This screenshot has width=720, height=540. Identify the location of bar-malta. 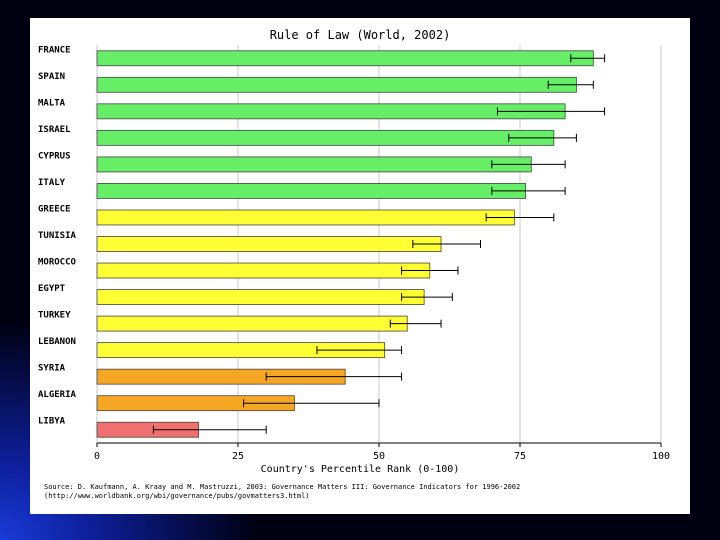
(331, 111).